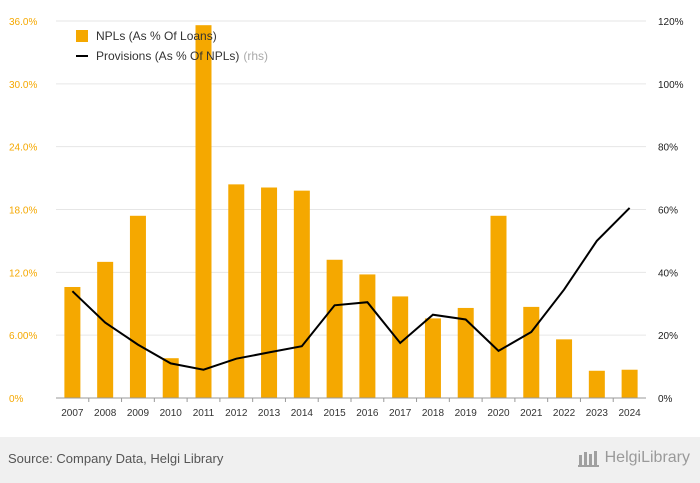 Image resolution: width=700 pixels, height=483 pixels. I want to click on bar-swatch-icon, so click(82, 36).